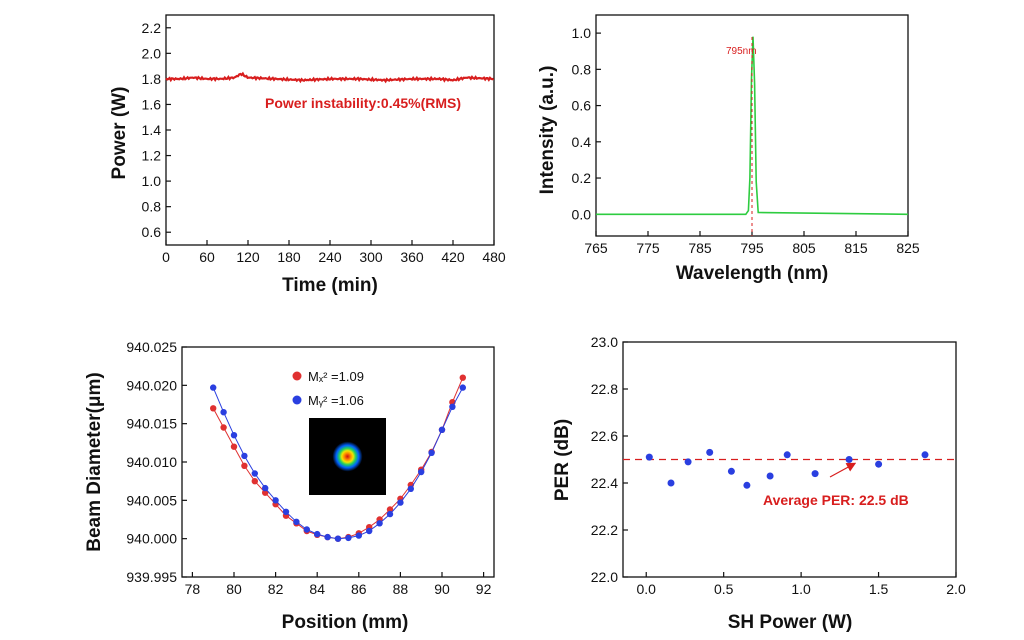  Describe the element at coordinates (836, 500) in the screenshot. I see `average-per-annotation: Average PER: 22.5 dB` at that location.